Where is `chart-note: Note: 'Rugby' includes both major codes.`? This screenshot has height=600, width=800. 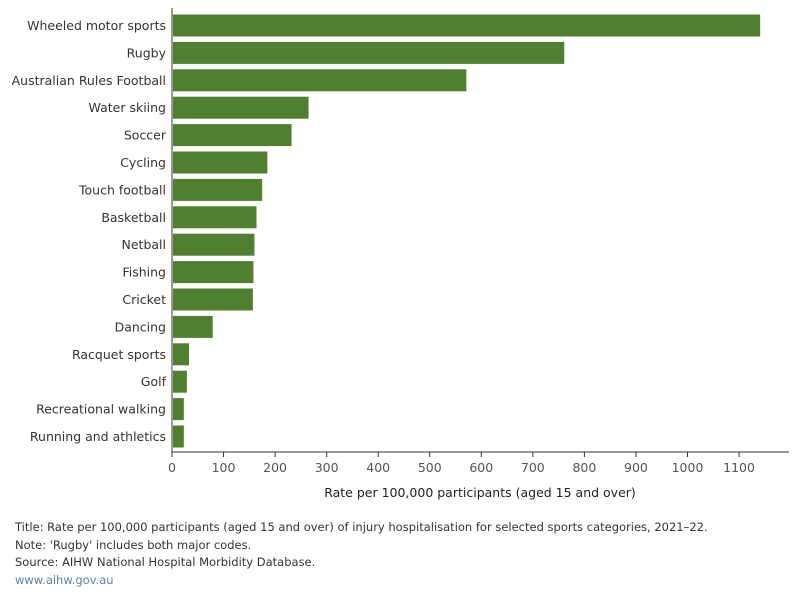
chart-note: Note: 'Rugby' includes both major codes. is located at coordinates (133, 544).